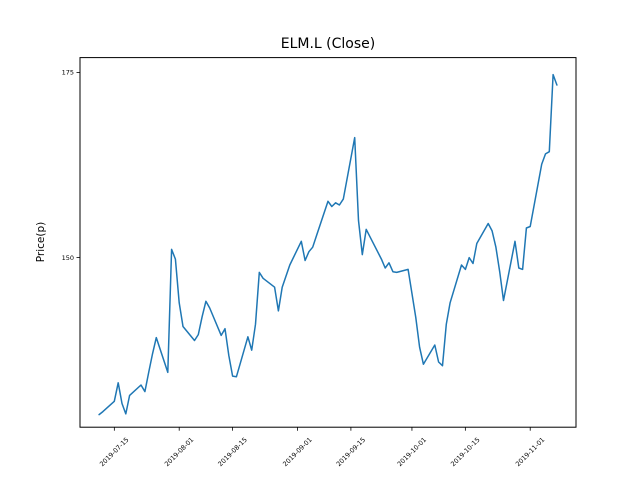 This screenshot has height=480, width=640. I want to click on y-tick-label: 150, so click(68, 258).